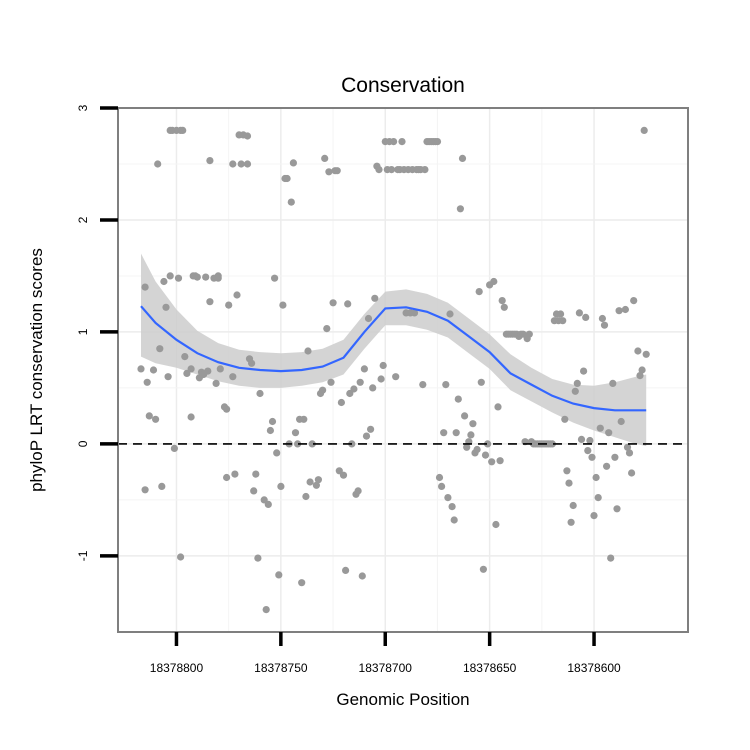  Describe the element at coordinates (281, 668) in the screenshot. I see `x-tick-label: 18378750` at that location.